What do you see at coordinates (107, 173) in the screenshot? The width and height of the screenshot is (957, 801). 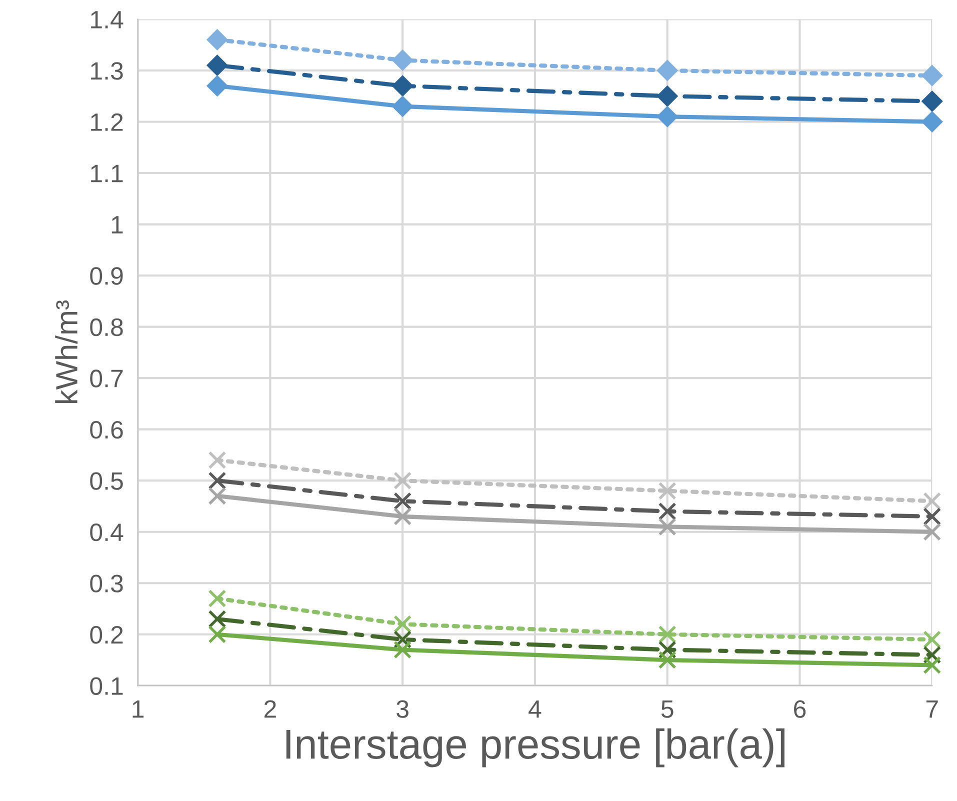 I see `y-tick-label: 1.1` at bounding box center [107, 173].